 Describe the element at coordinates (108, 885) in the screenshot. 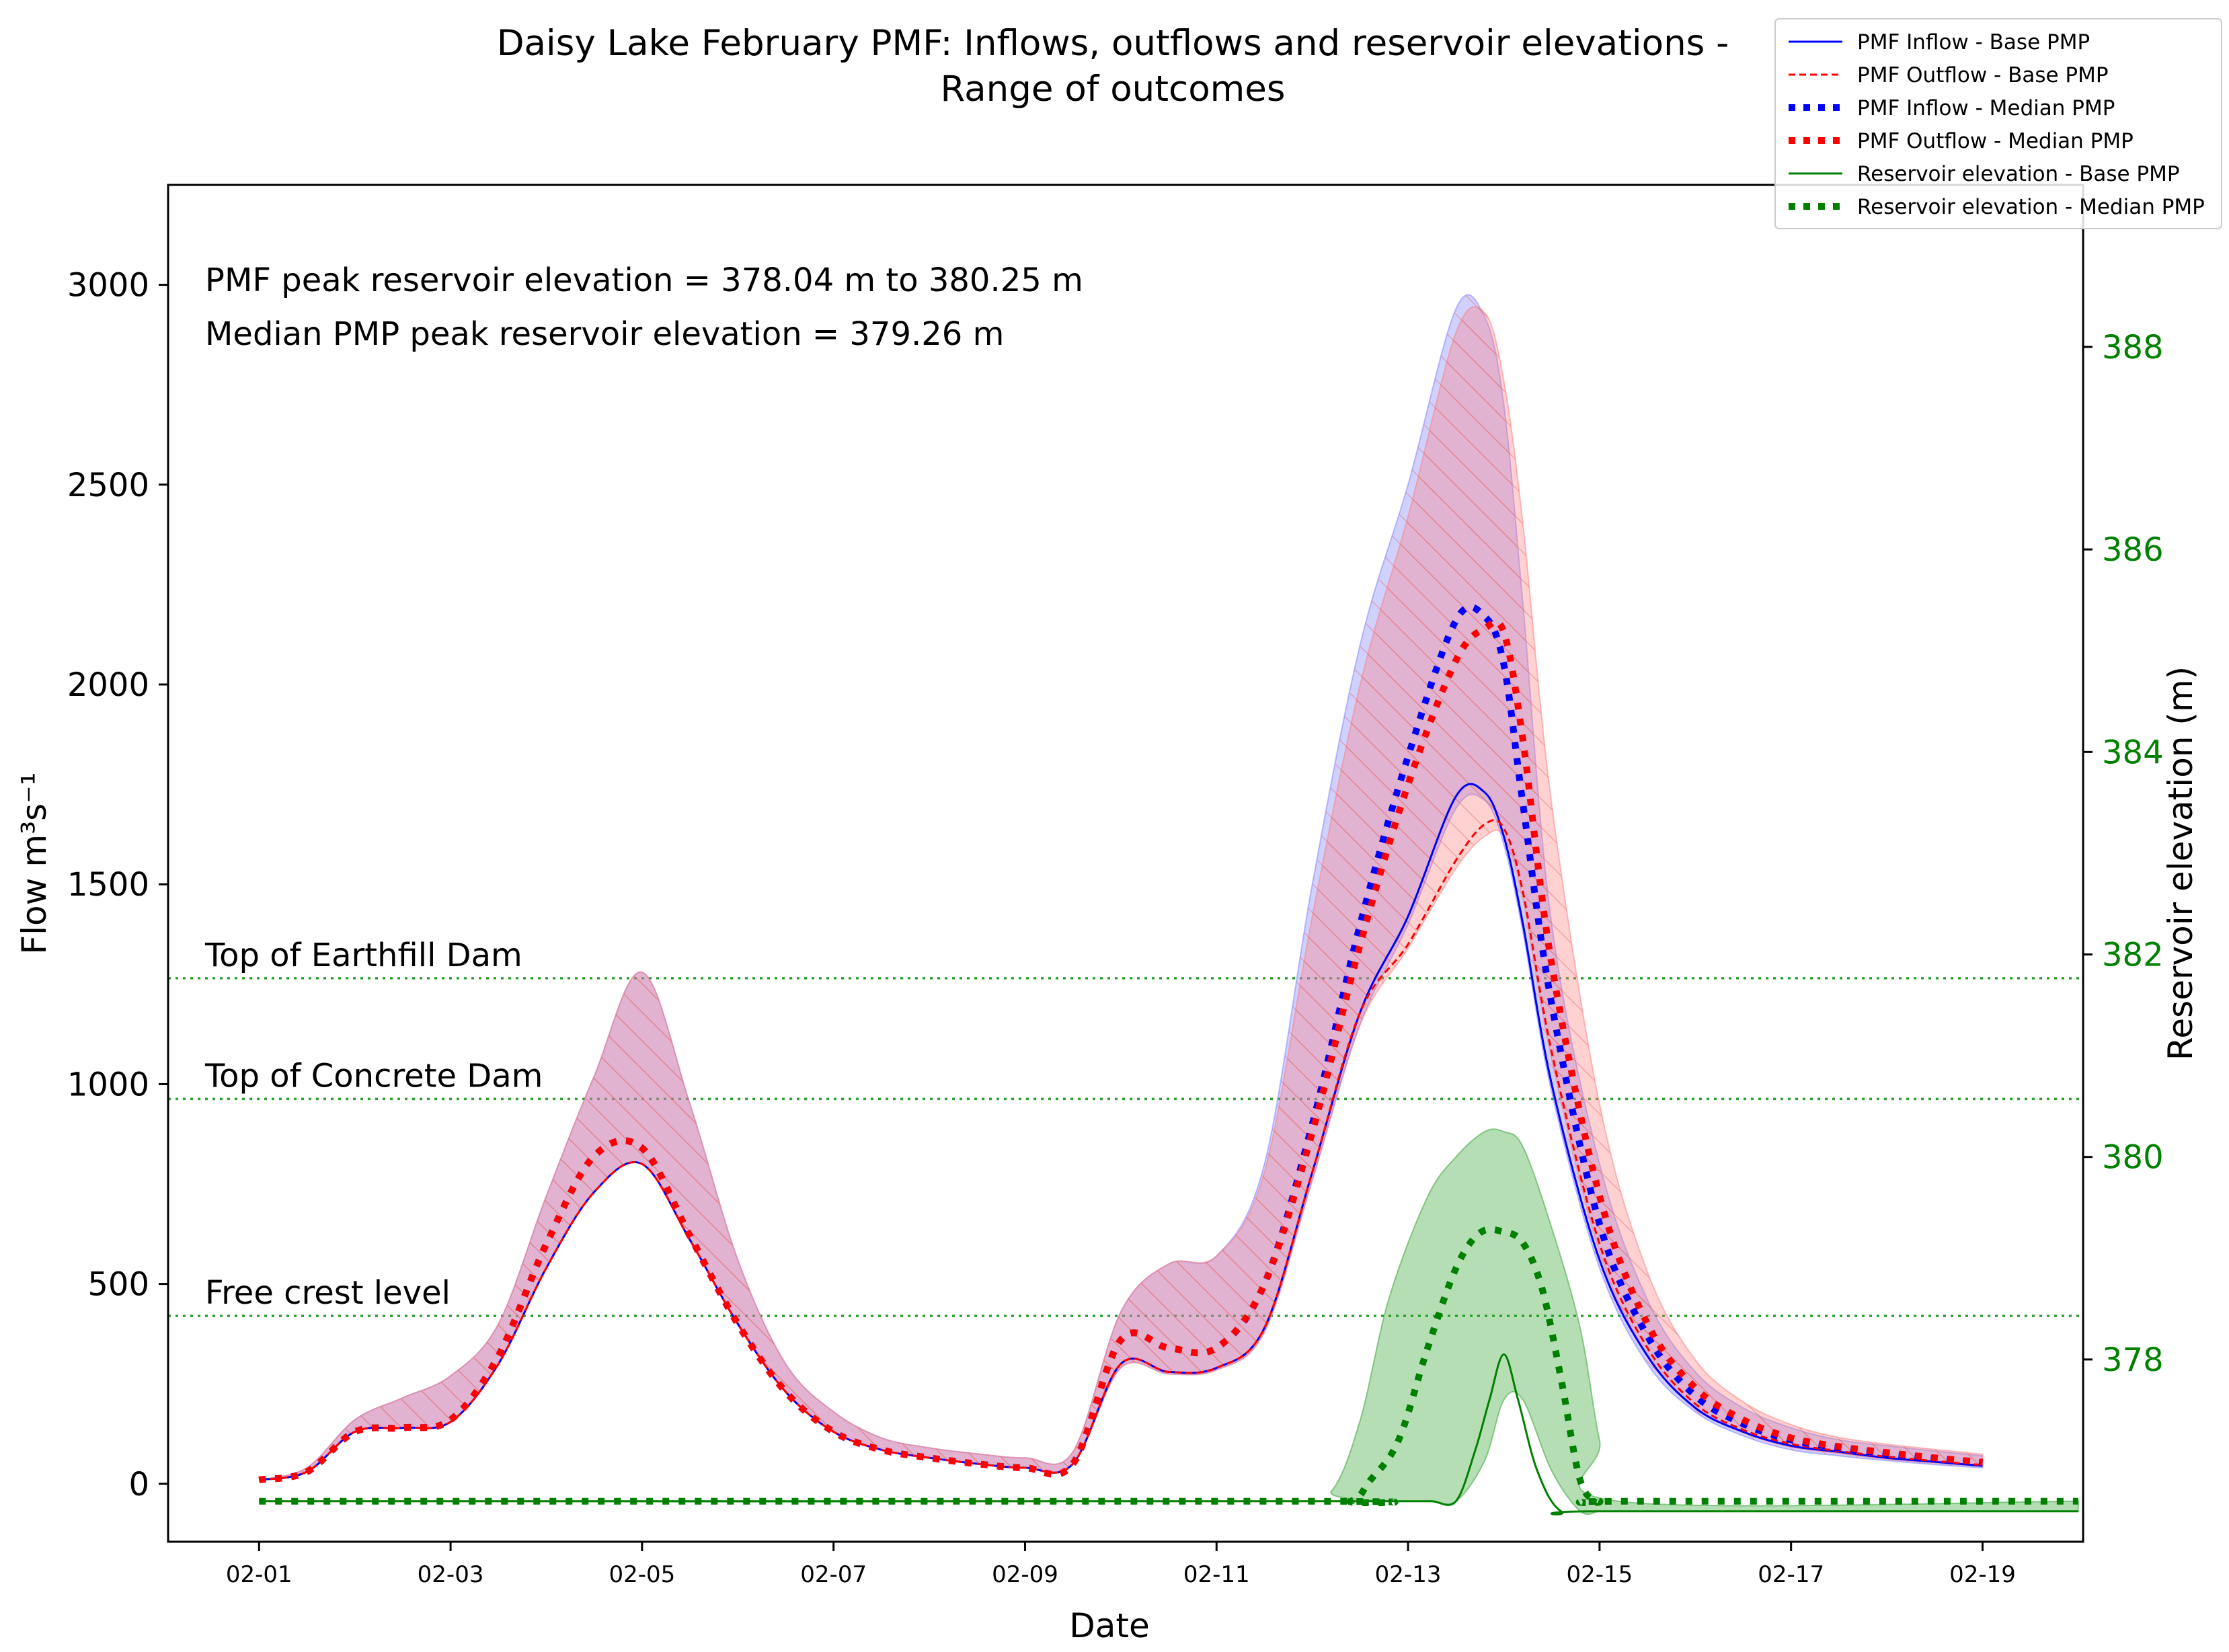

I see `y-left-tick-label: 1500` at that location.